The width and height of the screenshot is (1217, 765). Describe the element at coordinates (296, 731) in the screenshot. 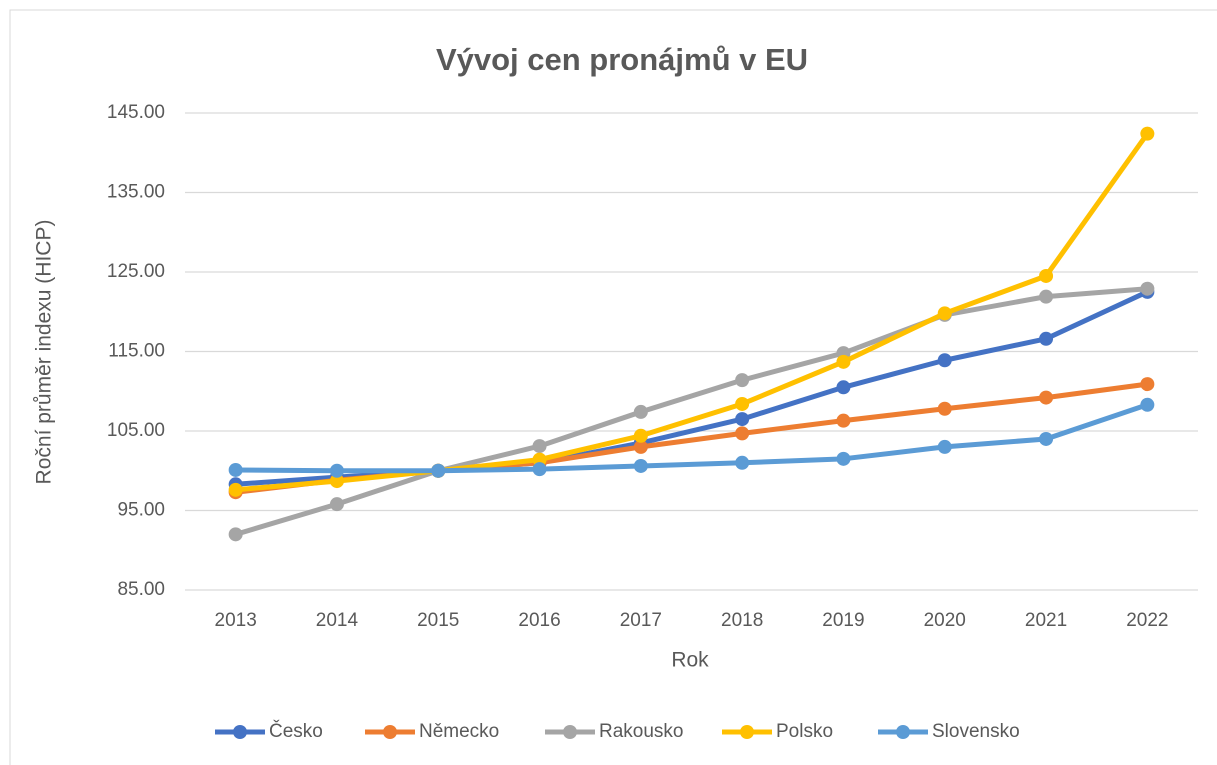

I see `legend-label: Česko` at that location.